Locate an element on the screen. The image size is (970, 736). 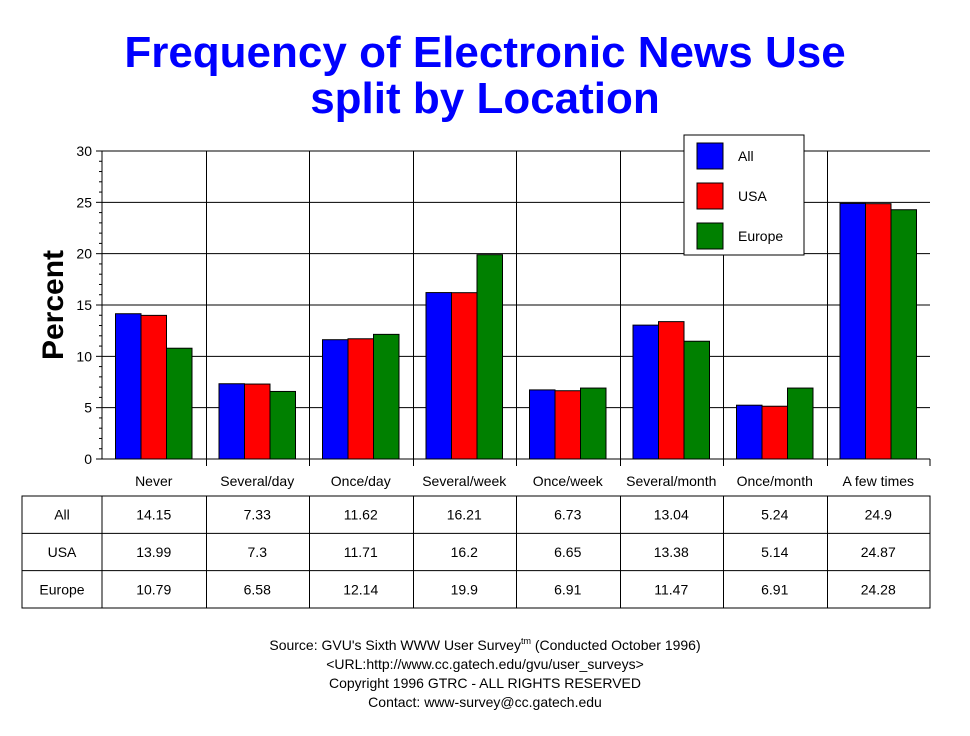
x-tick-label: A few times is located at coordinates (878, 481).